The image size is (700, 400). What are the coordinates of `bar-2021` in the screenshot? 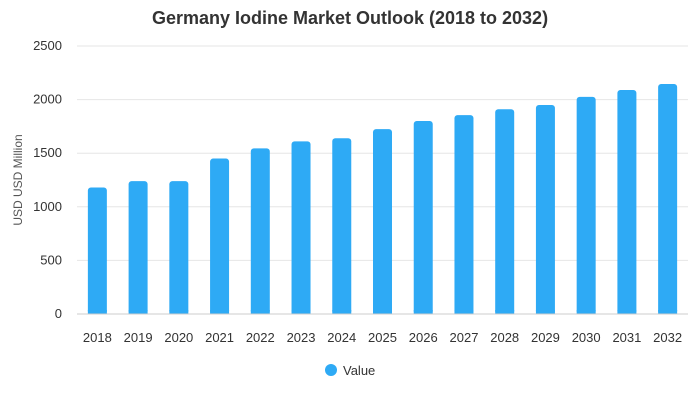 It's located at (220, 236).